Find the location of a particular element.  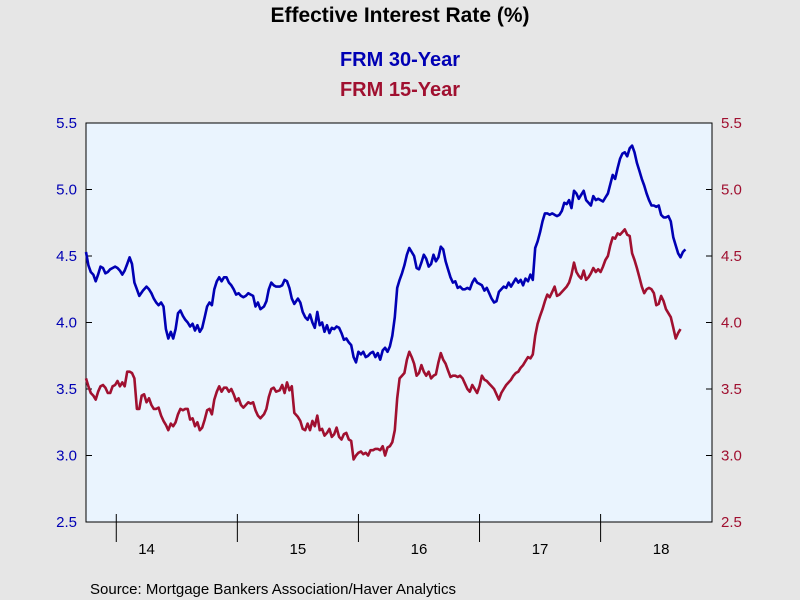

y-tick-label-left: 4.5 is located at coordinates (66, 256).